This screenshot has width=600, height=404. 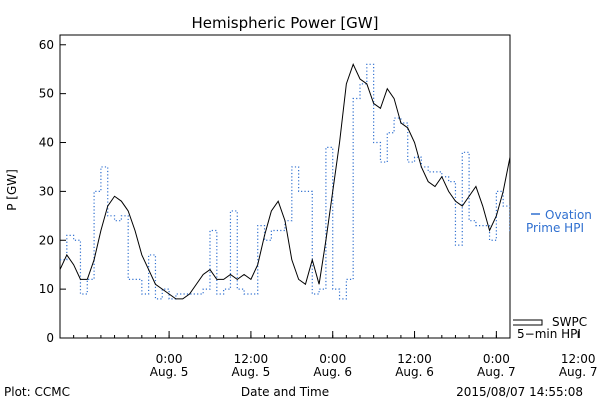 I want to click on legend-swpc-label-1: SWPC, so click(x=569, y=322).